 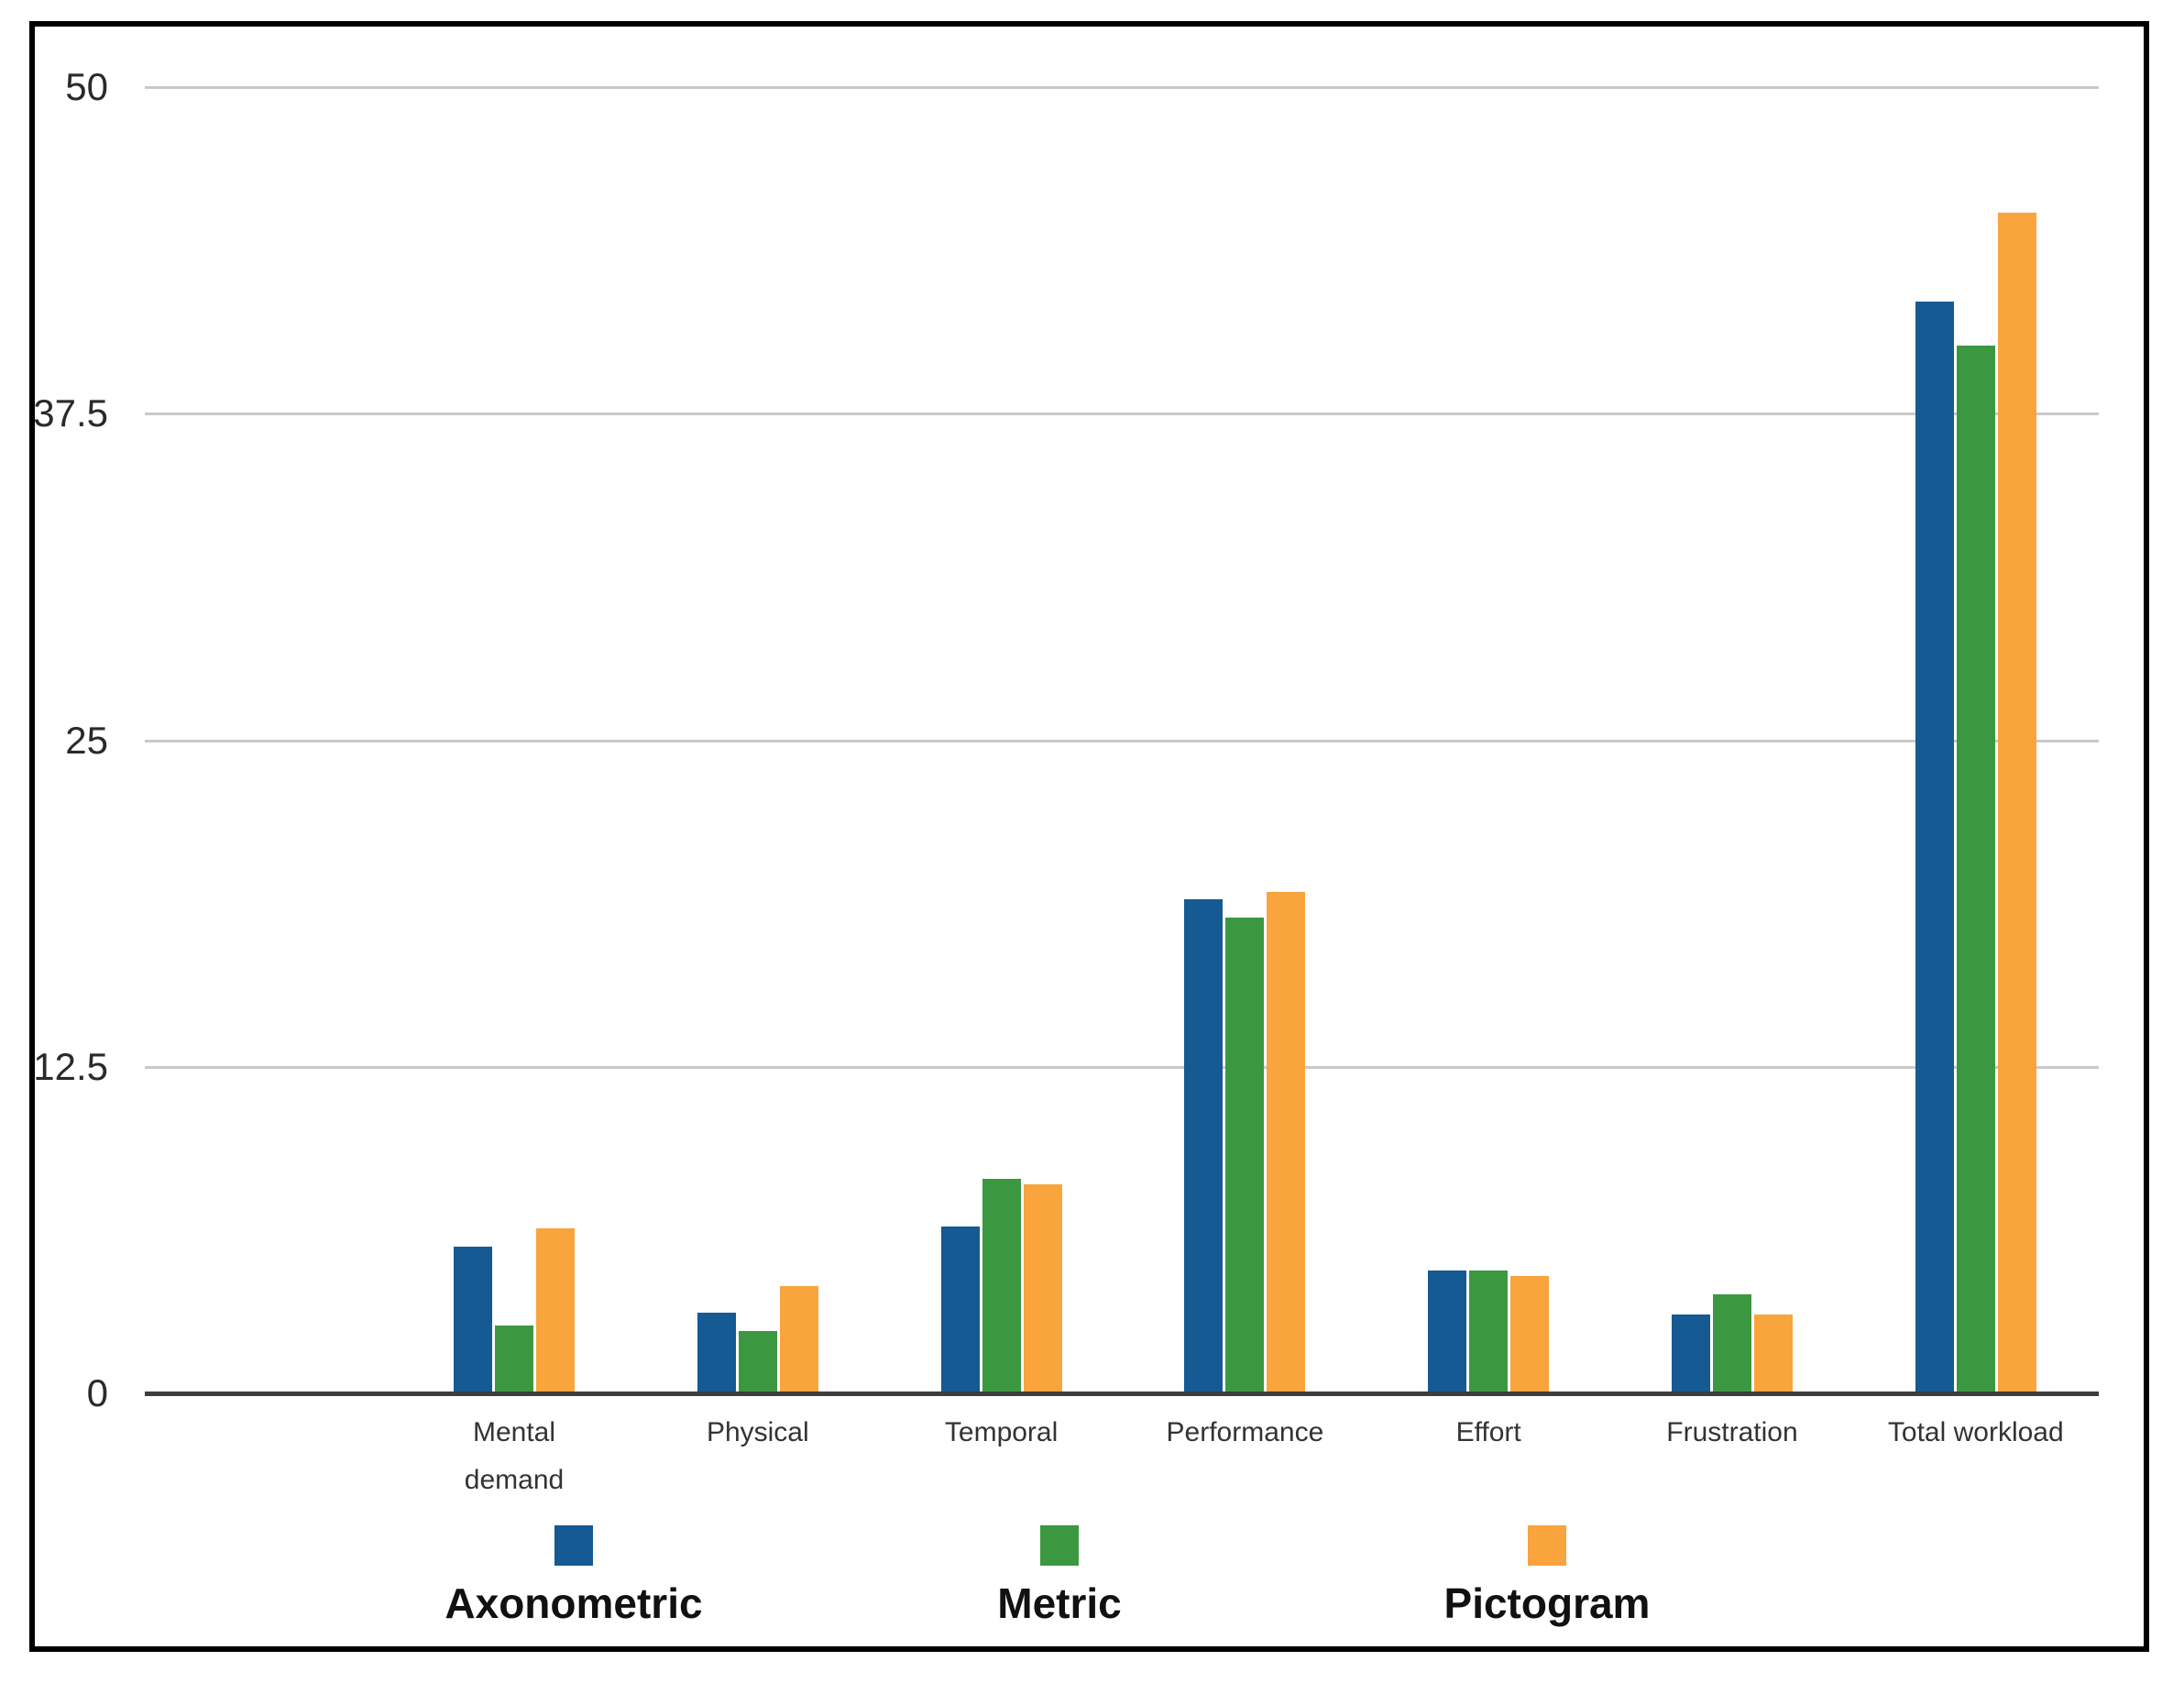 I want to click on bar-pictogram-total-workload, so click(x=2017, y=803).